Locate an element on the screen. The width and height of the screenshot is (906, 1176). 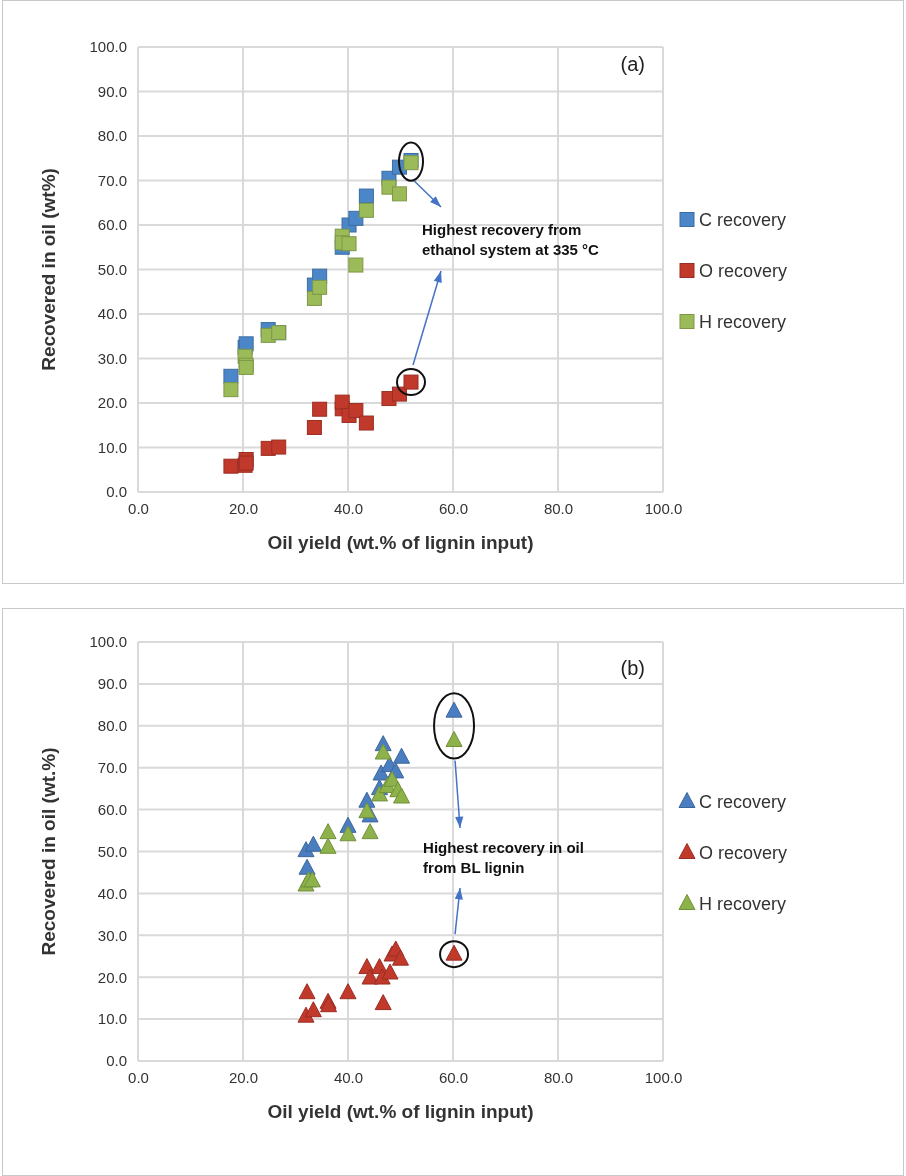
annotation: (a) is located at coordinates (632, 64).